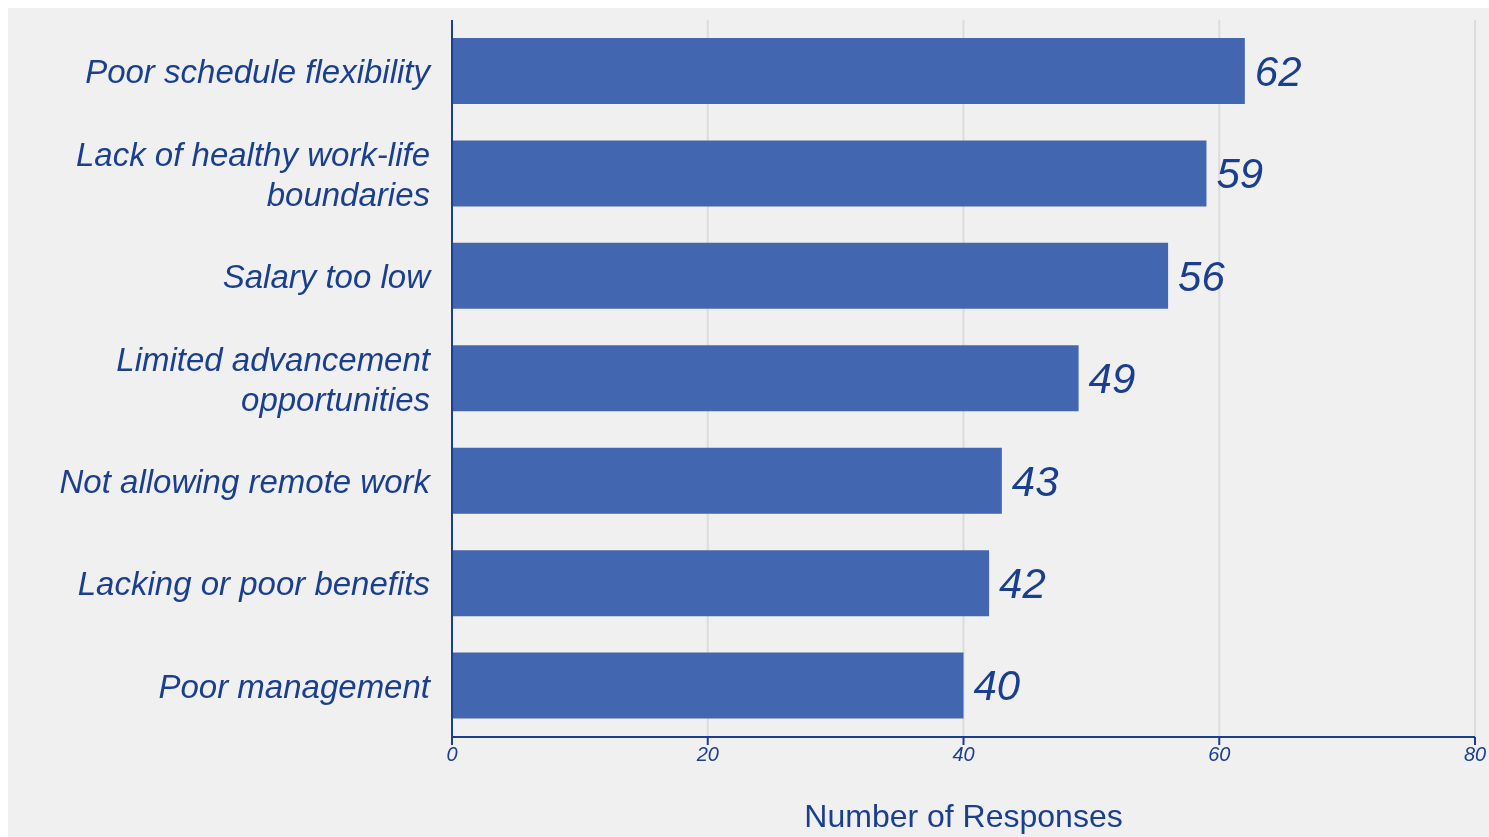 This screenshot has height=837, width=1489. Describe the element at coordinates (1240, 174) in the screenshot. I see `data-label: 59` at that location.